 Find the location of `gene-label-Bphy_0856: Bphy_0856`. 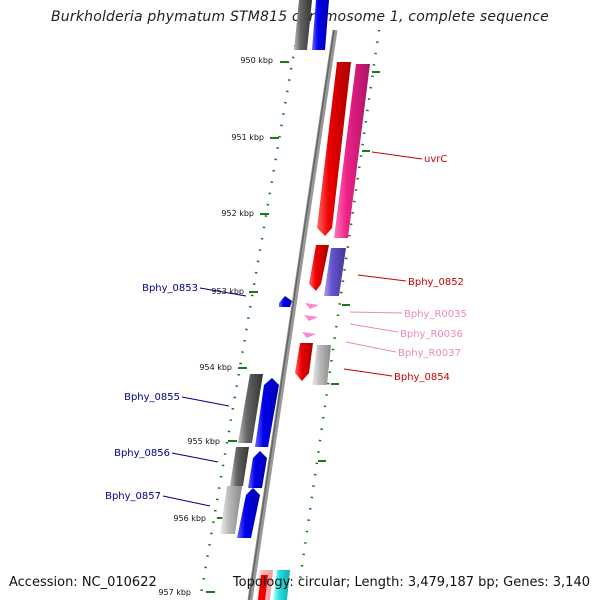

gene-label-Bphy_0856: Bphy_0856 is located at coordinates (142, 453).